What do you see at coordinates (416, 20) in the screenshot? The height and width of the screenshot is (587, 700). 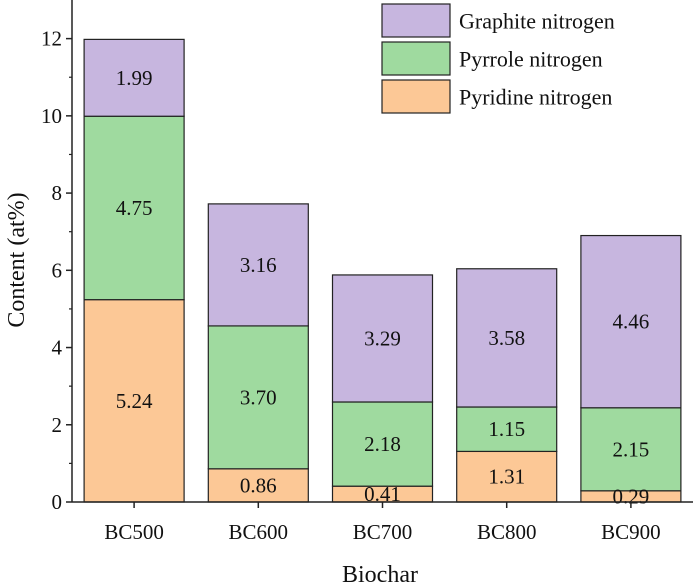 I see `legend-swatch-graphite-nitrogen` at bounding box center [416, 20].